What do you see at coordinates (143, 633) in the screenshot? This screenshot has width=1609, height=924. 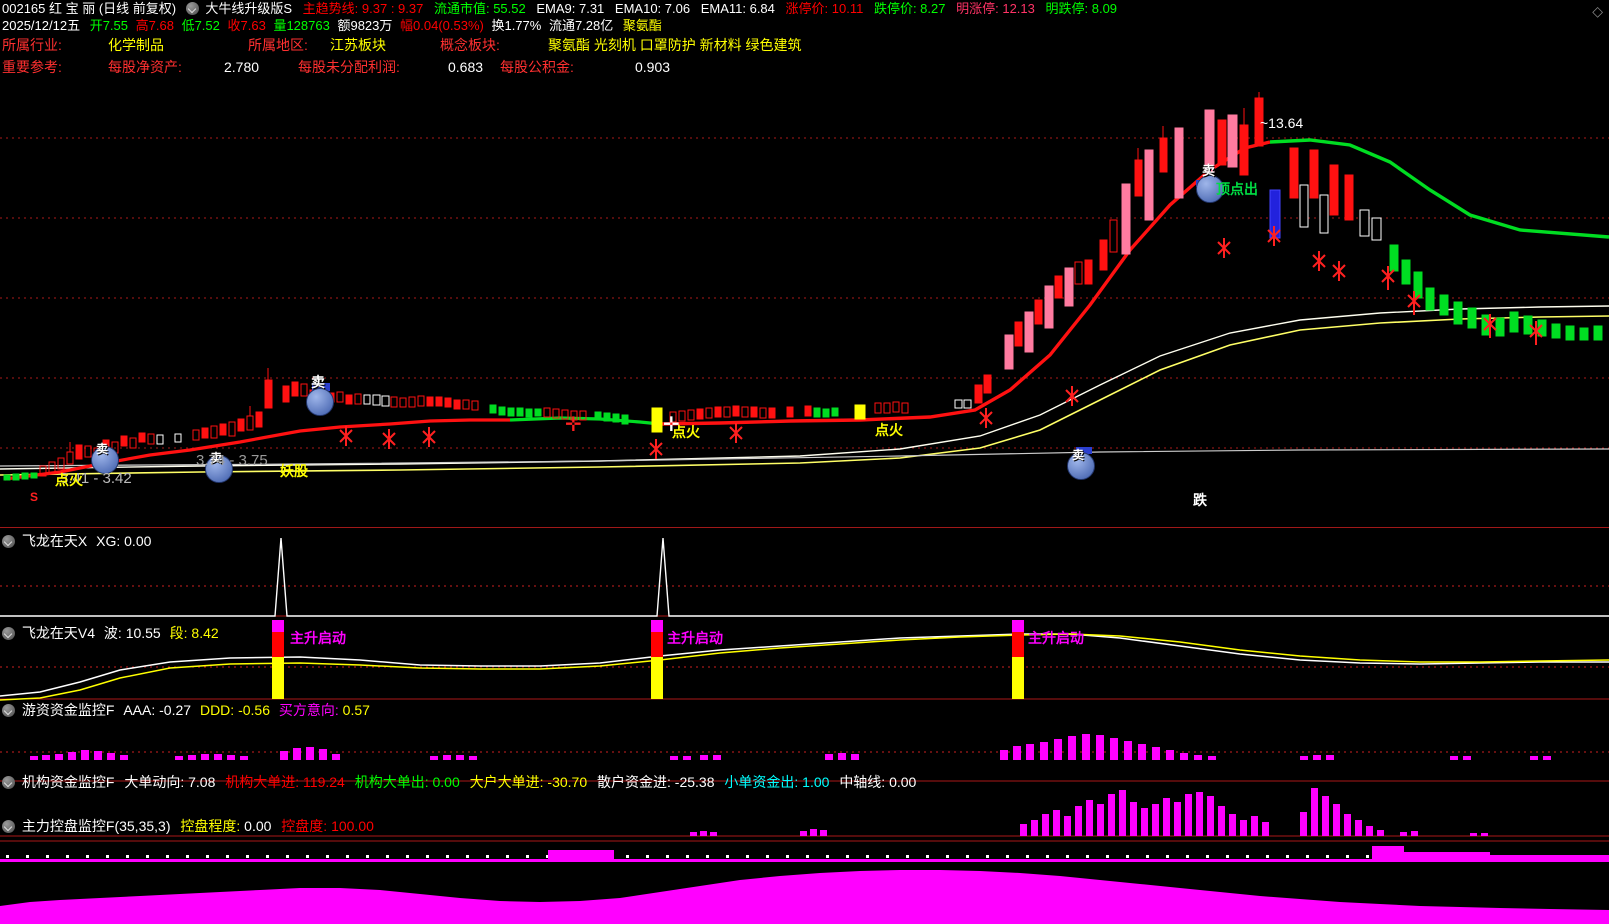 I see `panel-feilong-v4-bo-value: 10.55` at bounding box center [143, 633].